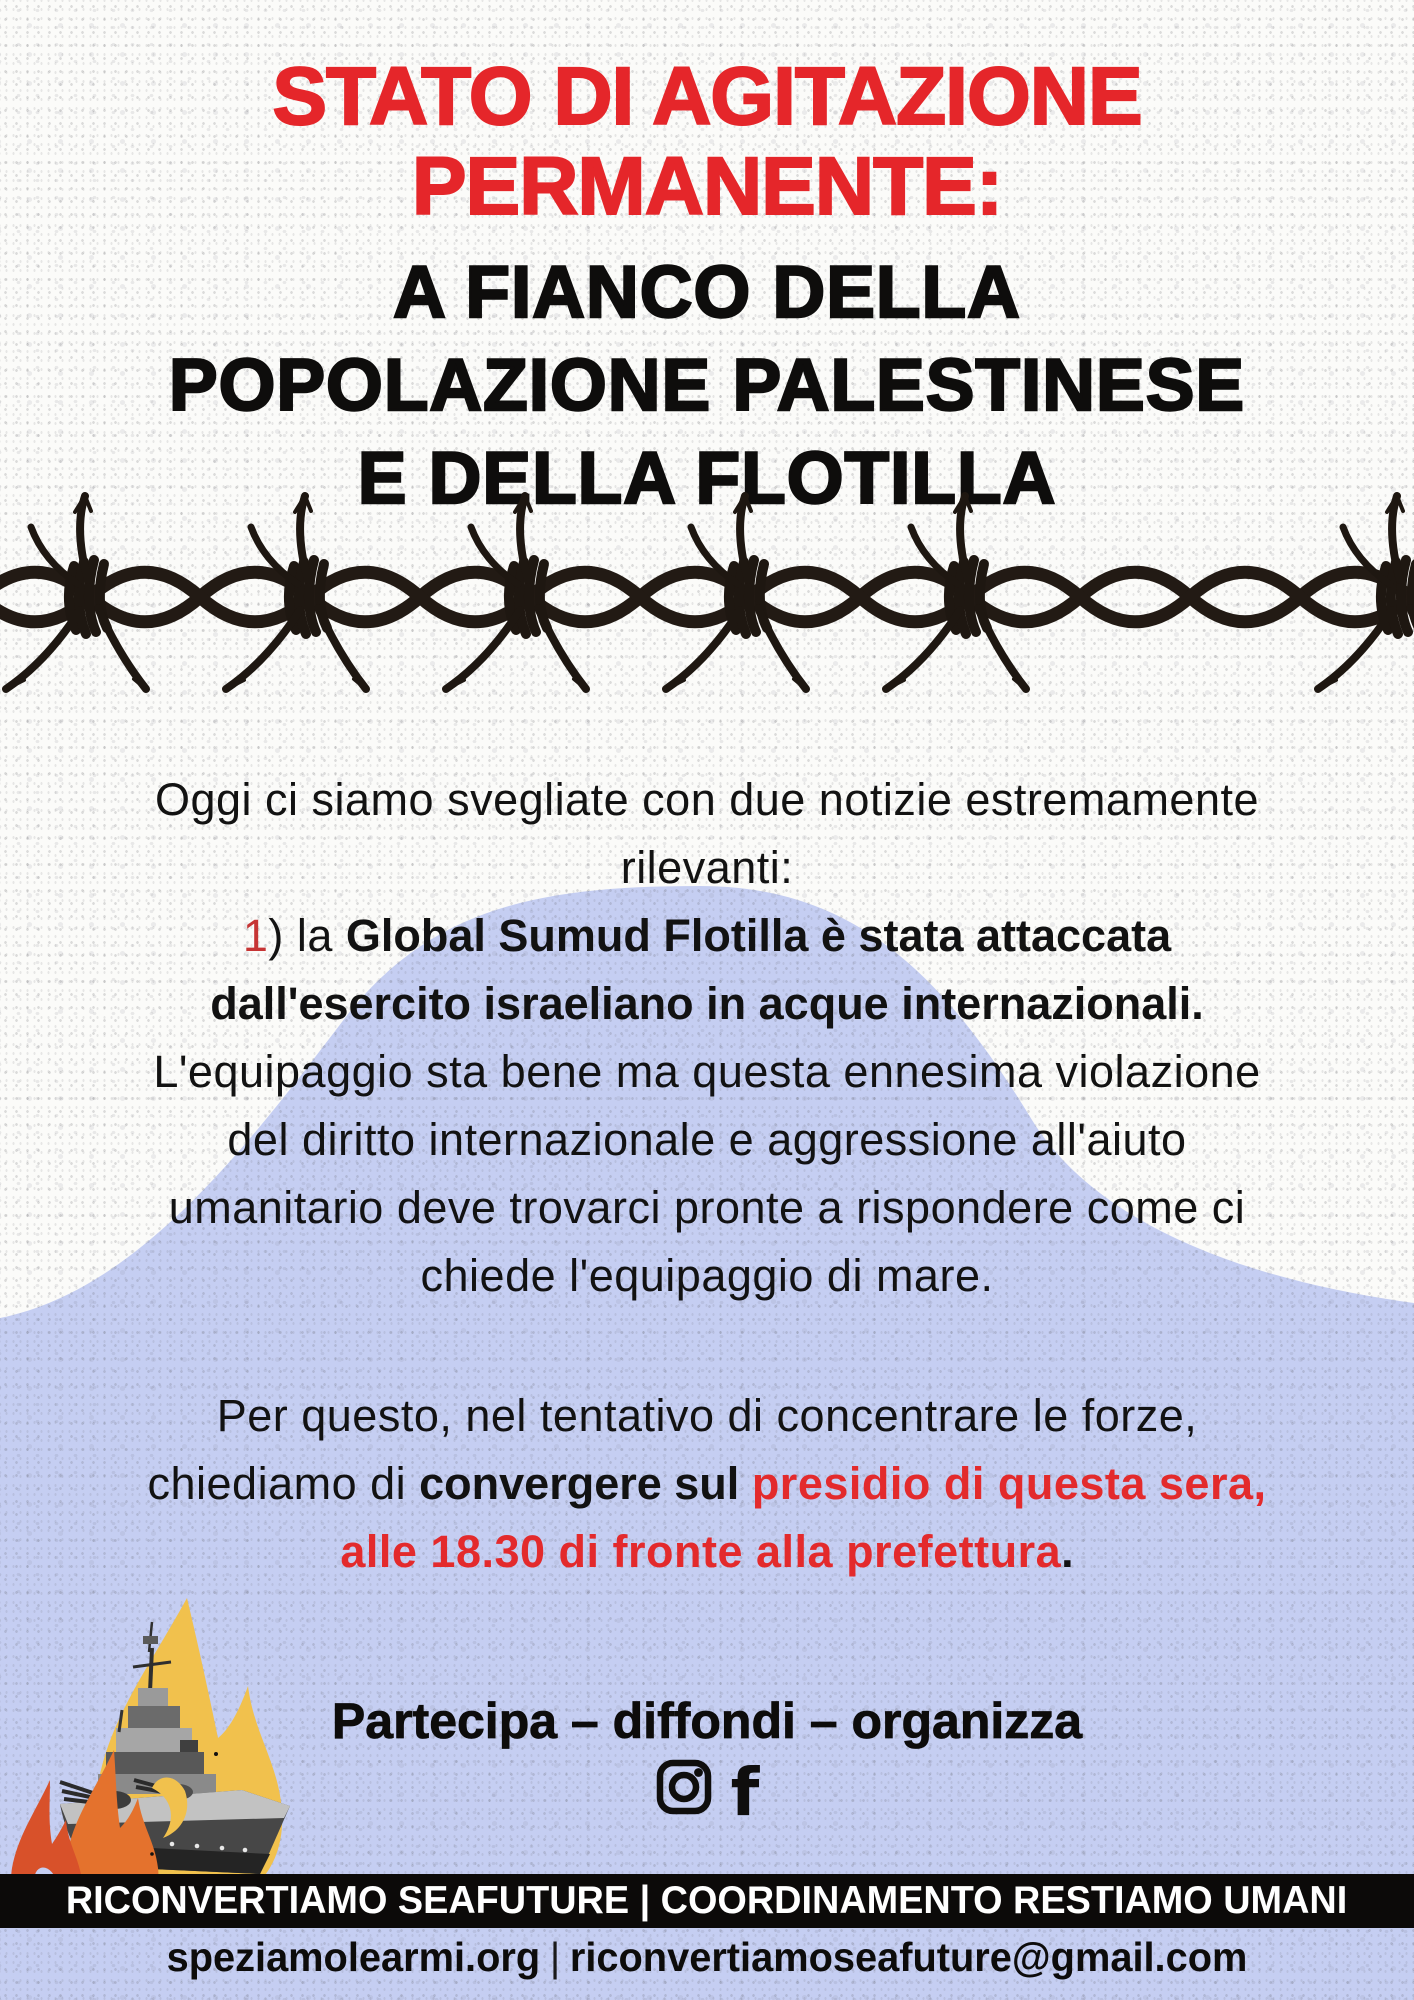  Describe the element at coordinates (684, 1787) in the screenshot. I see `instagram-icon` at that location.